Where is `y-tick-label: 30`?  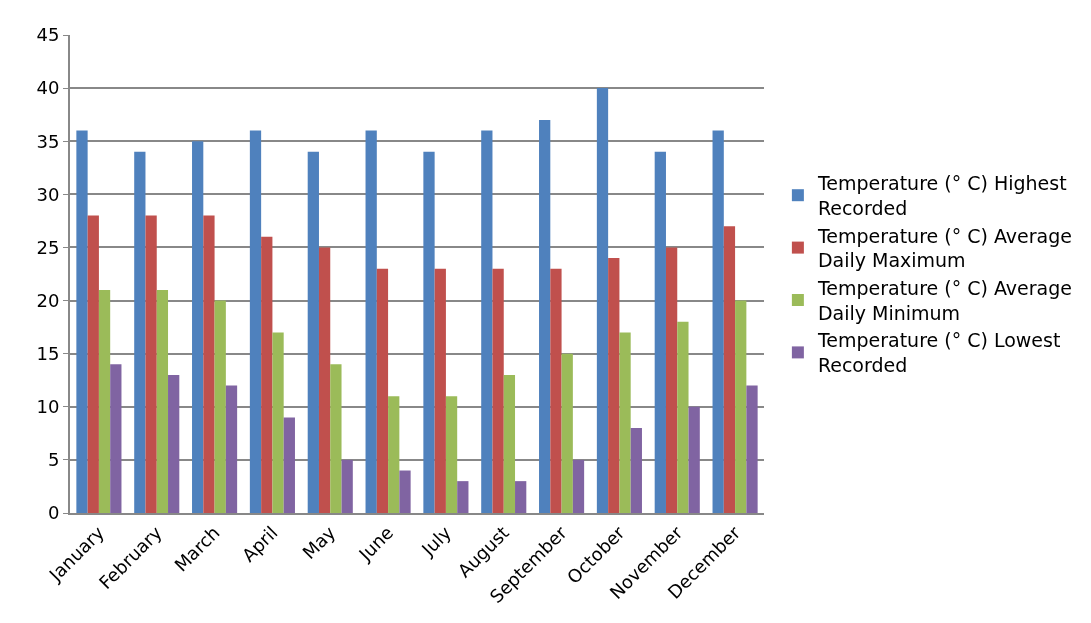 y-tick-label: 30 is located at coordinates (48, 194).